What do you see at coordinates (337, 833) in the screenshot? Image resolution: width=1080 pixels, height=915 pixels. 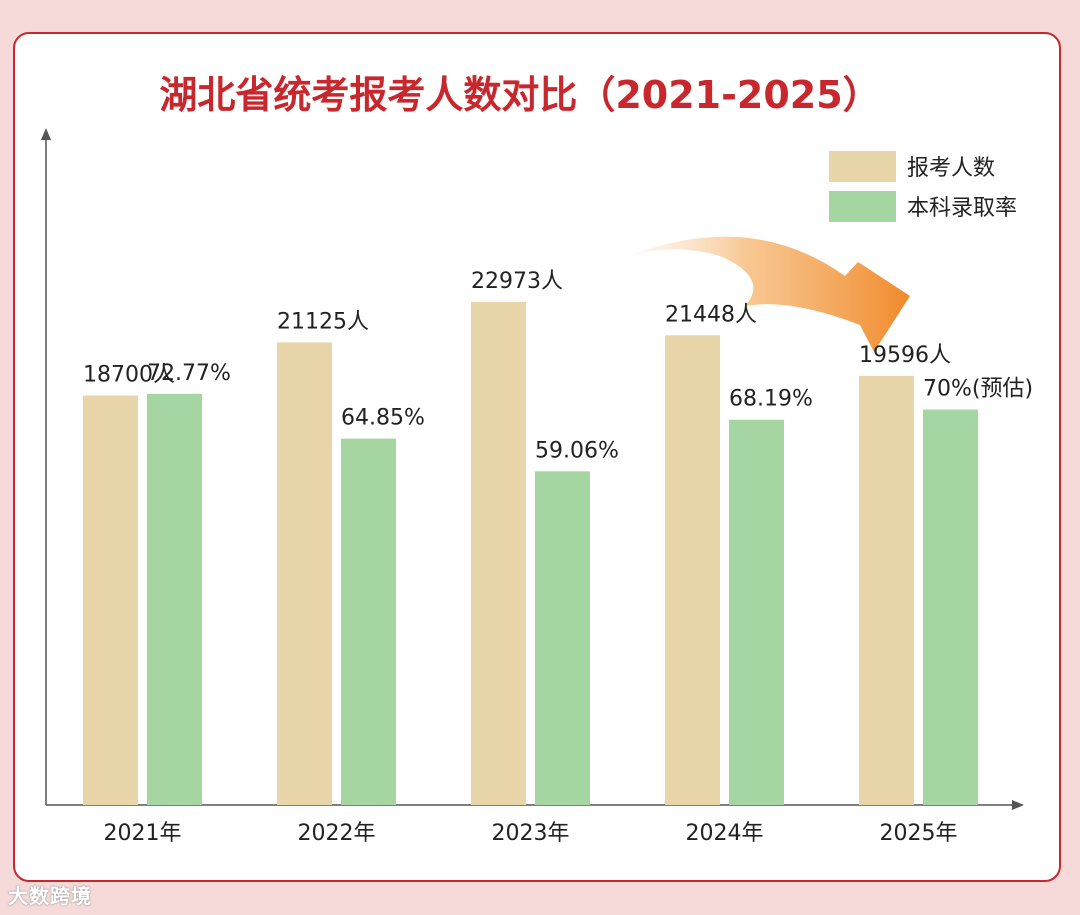 I see `x-tick-label: 2022年` at bounding box center [337, 833].